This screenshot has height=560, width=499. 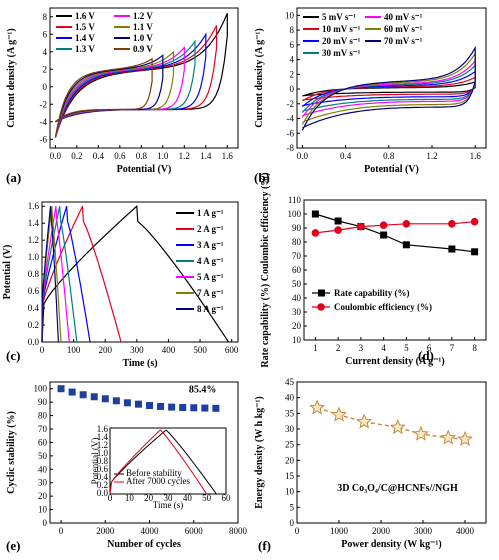 What do you see at coordinates (338, 348) in the screenshot?
I see `x-tick-label: 2` at bounding box center [338, 348].